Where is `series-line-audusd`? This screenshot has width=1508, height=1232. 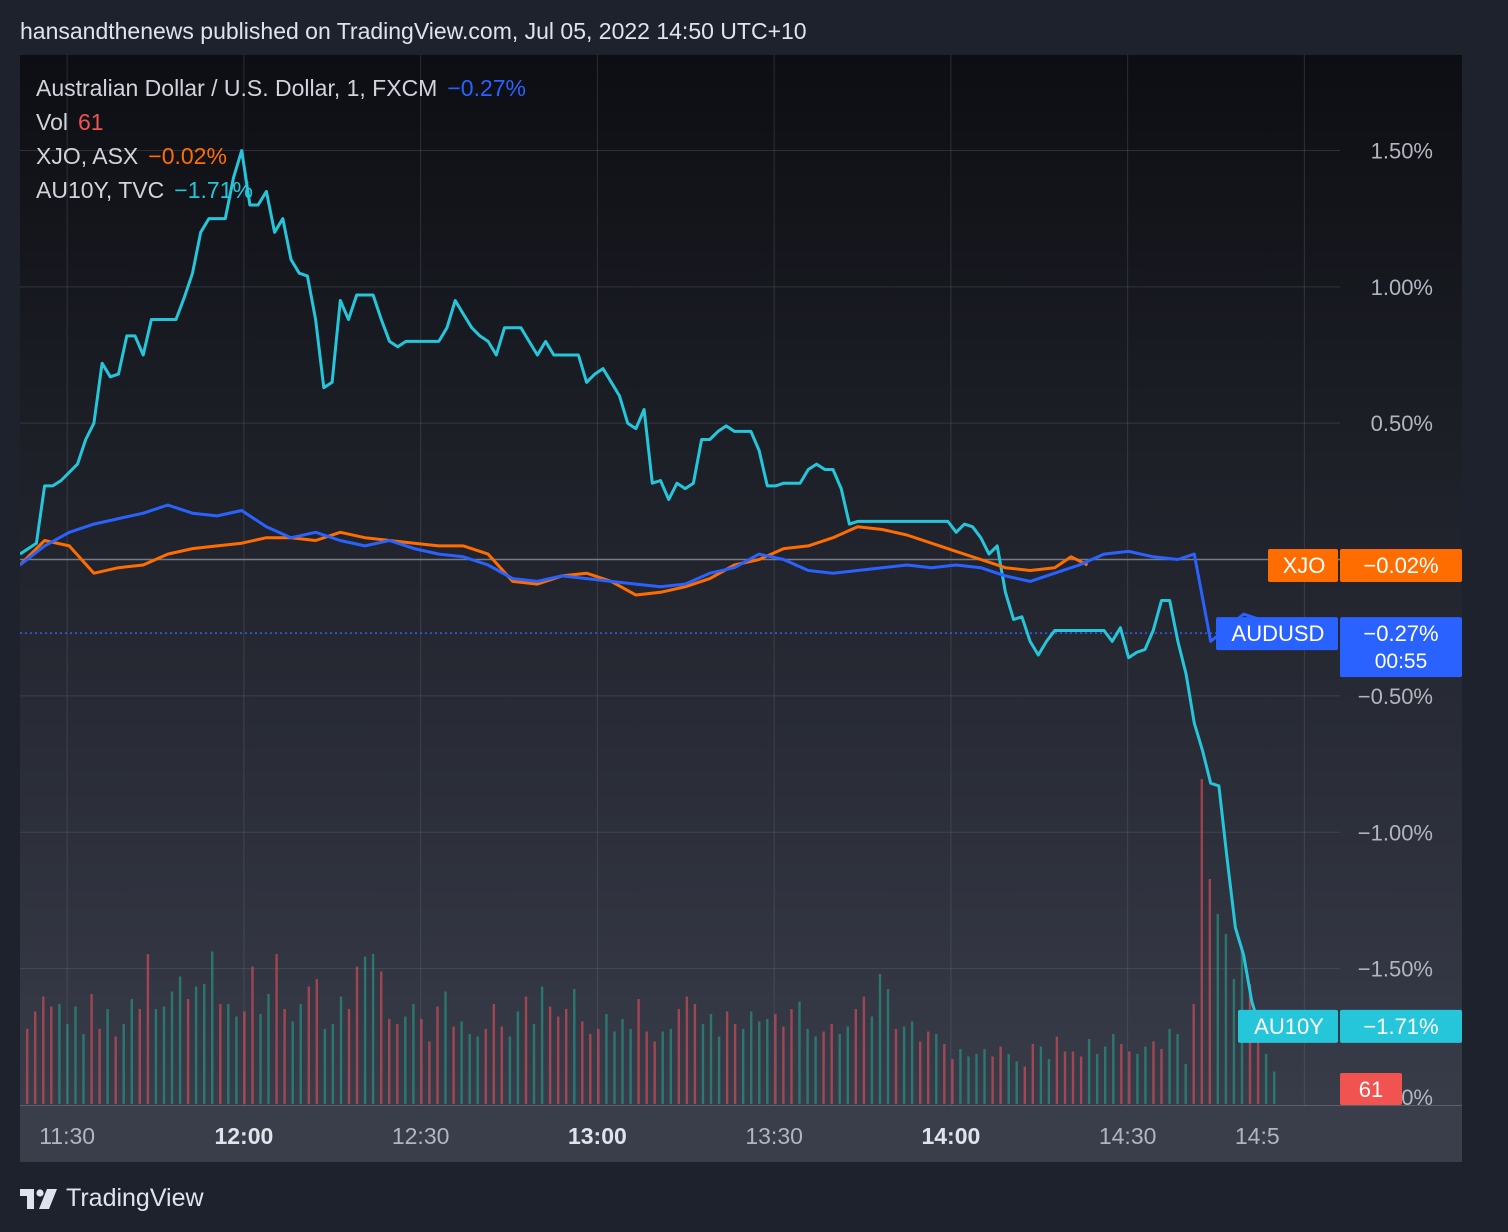 series-line-audusd is located at coordinates (640, 573).